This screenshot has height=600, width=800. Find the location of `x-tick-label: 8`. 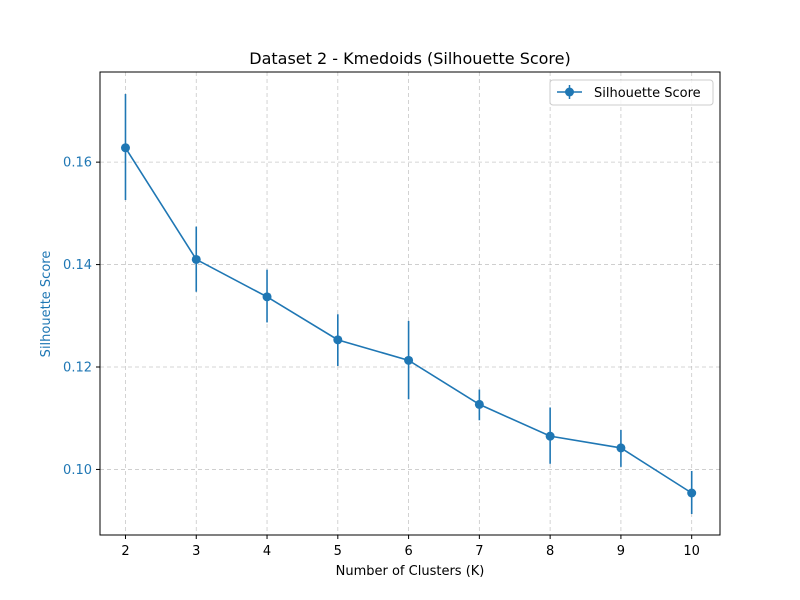

x-tick-label: 8 is located at coordinates (550, 551).